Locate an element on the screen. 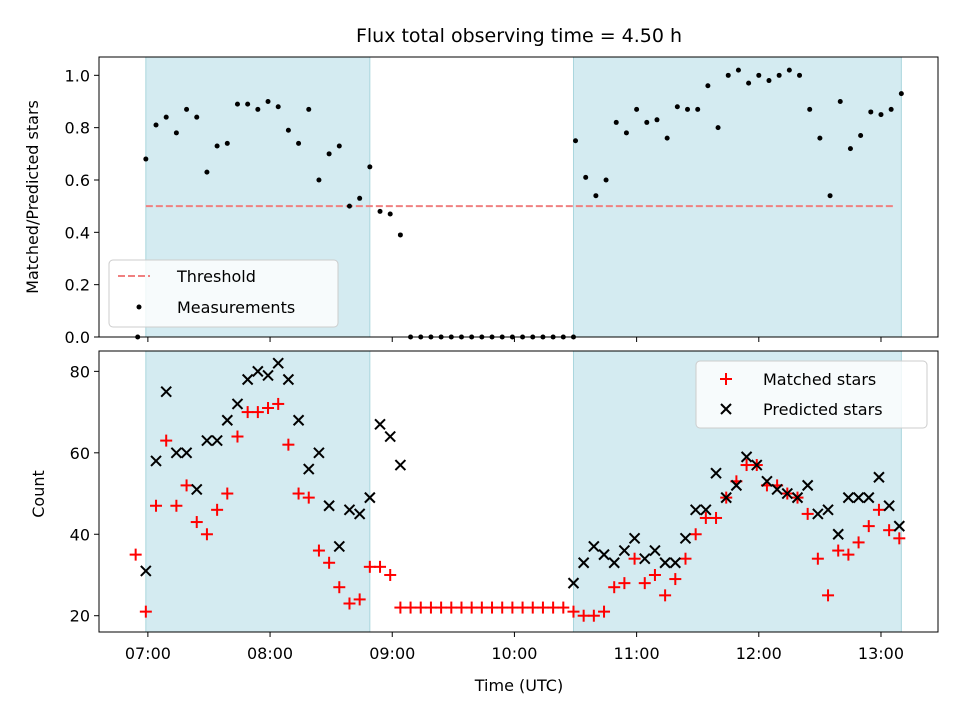 This screenshot has width=960, height=720. top-y-tick-label-1: 0.0 is located at coordinates (77, 337).